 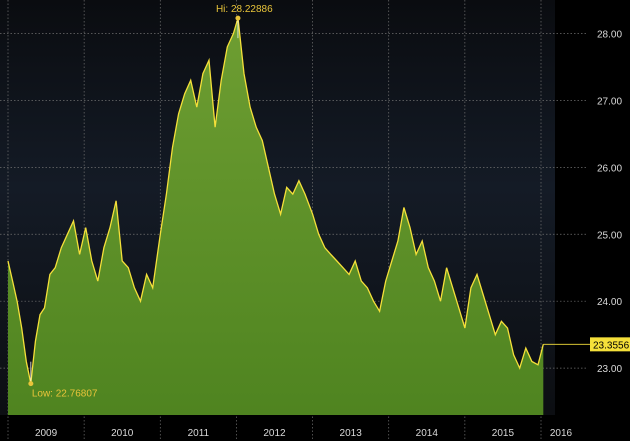 I want to click on low-marker, so click(x=31, y=384).